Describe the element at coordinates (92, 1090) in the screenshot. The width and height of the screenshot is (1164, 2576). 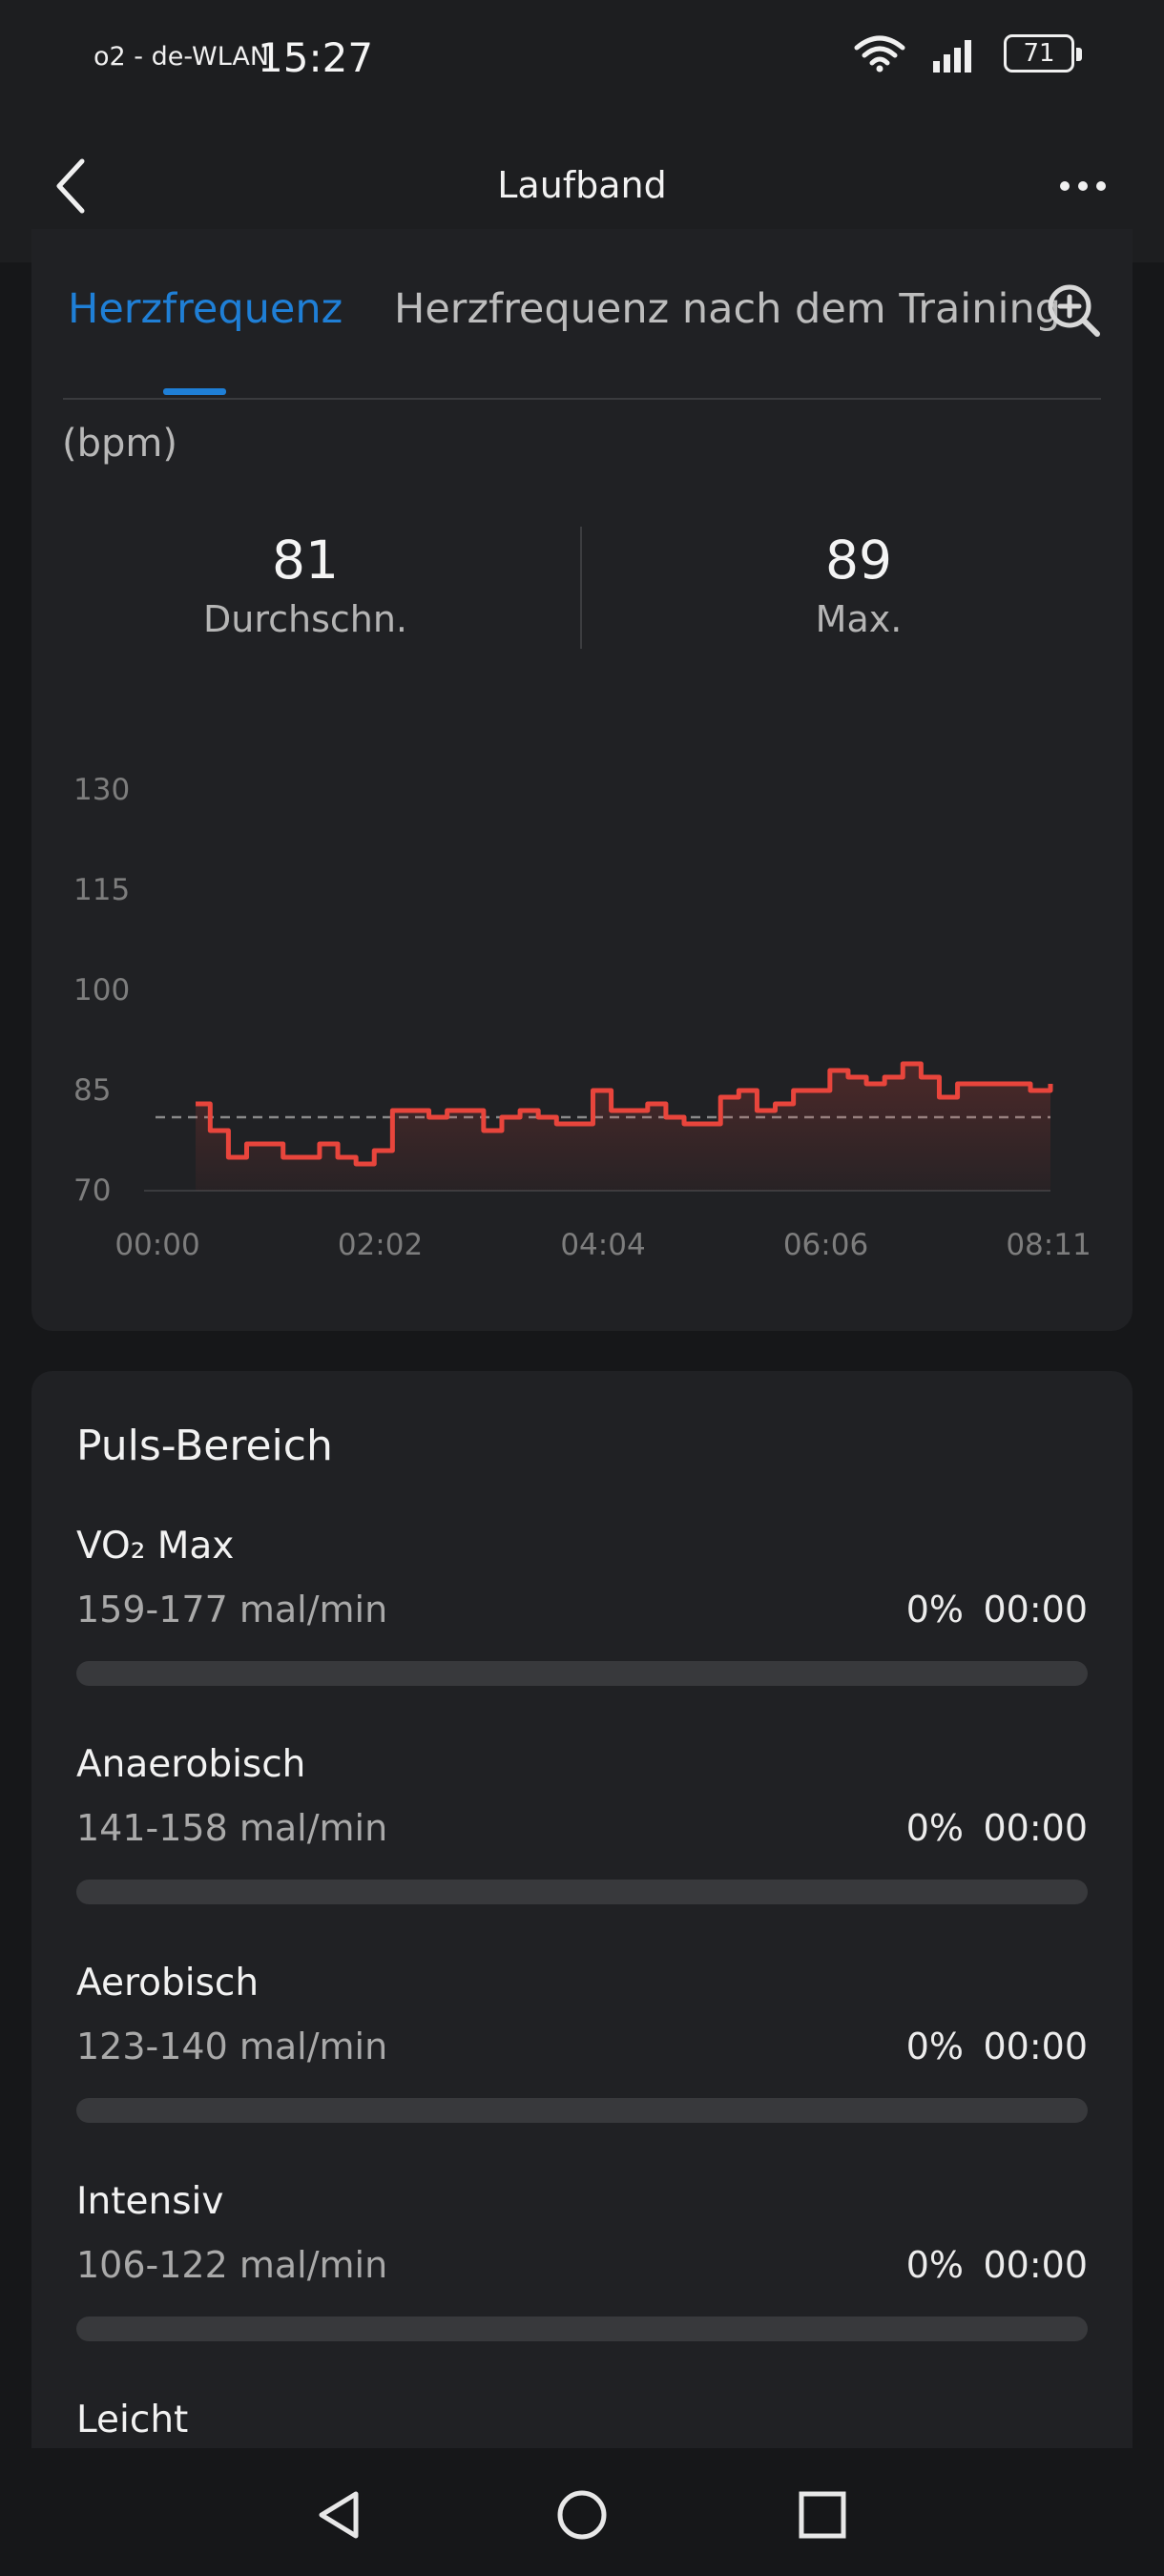
I see `y-tick-label: 85` at that location.